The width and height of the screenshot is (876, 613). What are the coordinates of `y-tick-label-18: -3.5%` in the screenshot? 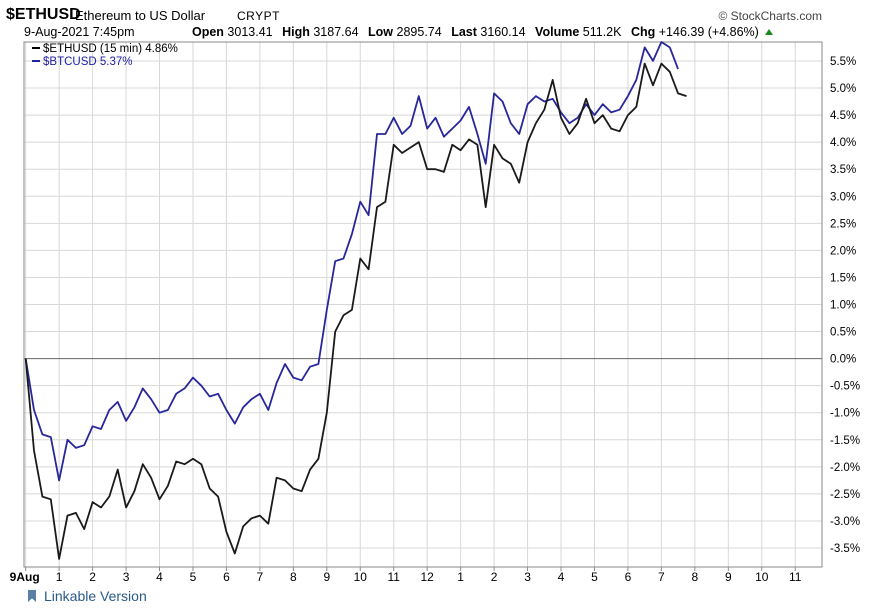 It's located at (845, 549).